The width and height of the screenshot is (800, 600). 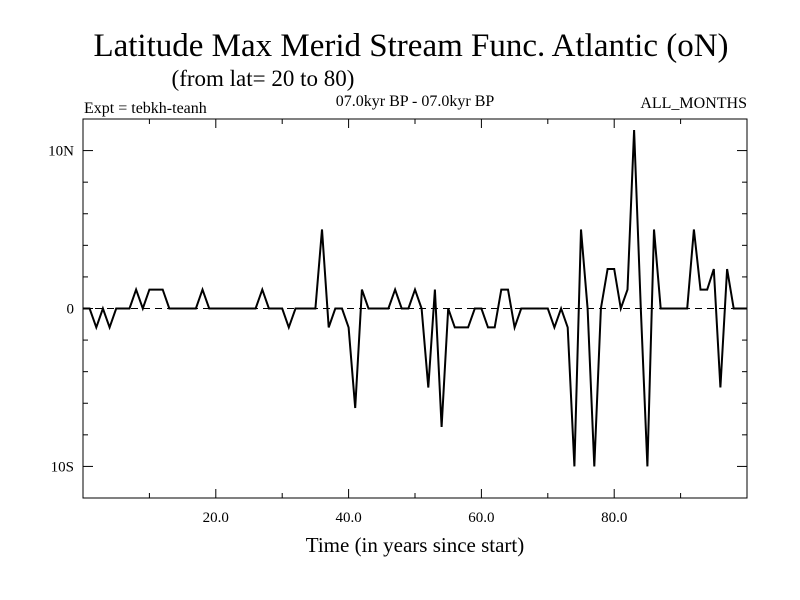 What do you see at coordinates (61, 152) in the screenshot?
I see `y-tick-label: 10N` at bounding box center [61, 152].